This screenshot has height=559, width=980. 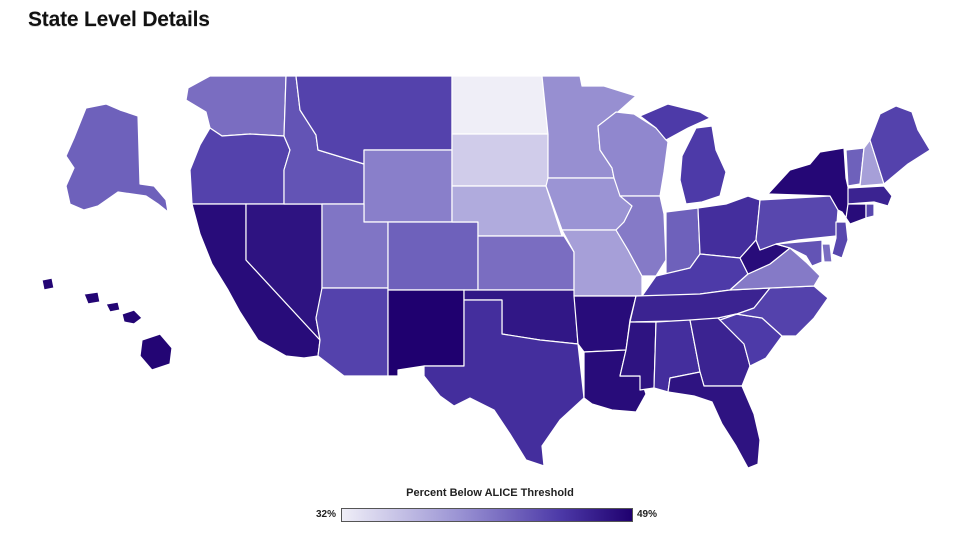 I want to click on legend-min-label: 32%, so click(x=325, y=514).